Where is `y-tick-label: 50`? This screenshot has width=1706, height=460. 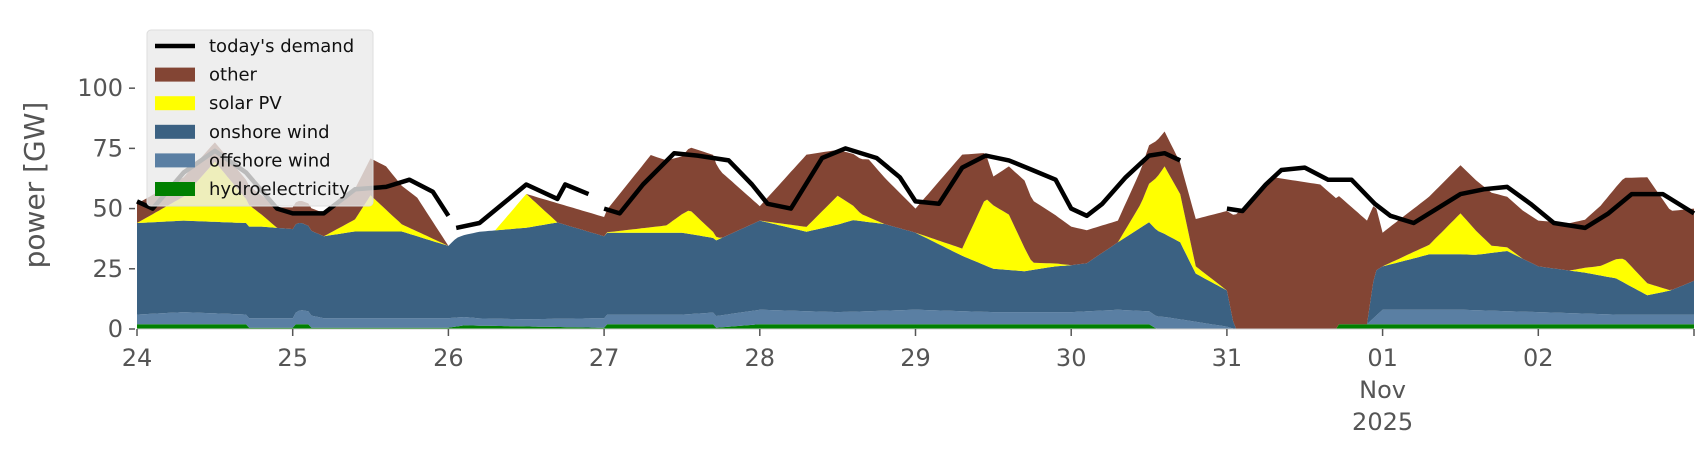 y-tick-label: 50 is located at coordinates (107, 209).